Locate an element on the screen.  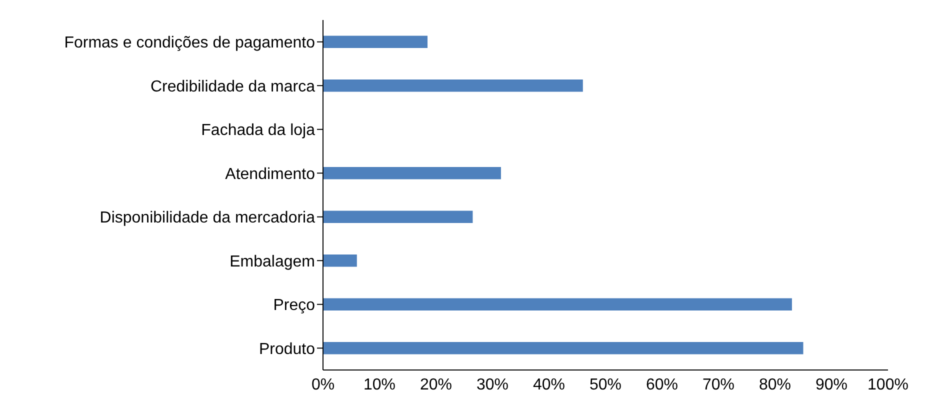
y-tick-label: Produto is located at coordinates (287, 349).